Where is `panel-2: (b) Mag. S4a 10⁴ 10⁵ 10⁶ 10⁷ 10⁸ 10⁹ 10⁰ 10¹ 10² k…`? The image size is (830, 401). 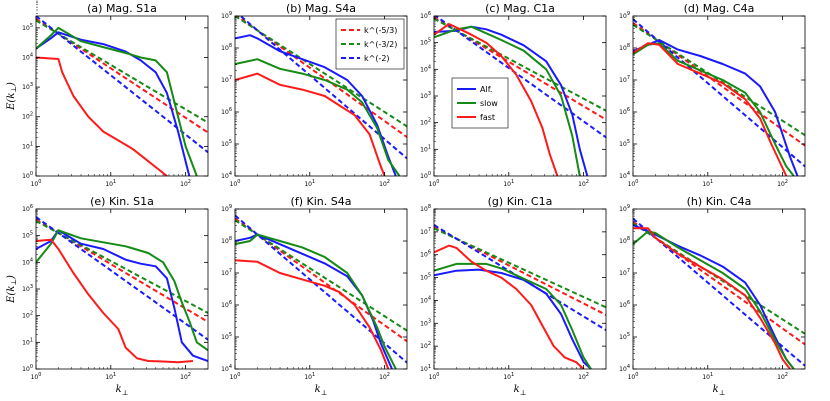 panel-2: (b) Mag. S4a 10⁴ 10⁵ 10⁶ 10⁷ 10⁸ 10⁹ 10⁰ 10¹ 10² k… is located at coordinates (314, 95).